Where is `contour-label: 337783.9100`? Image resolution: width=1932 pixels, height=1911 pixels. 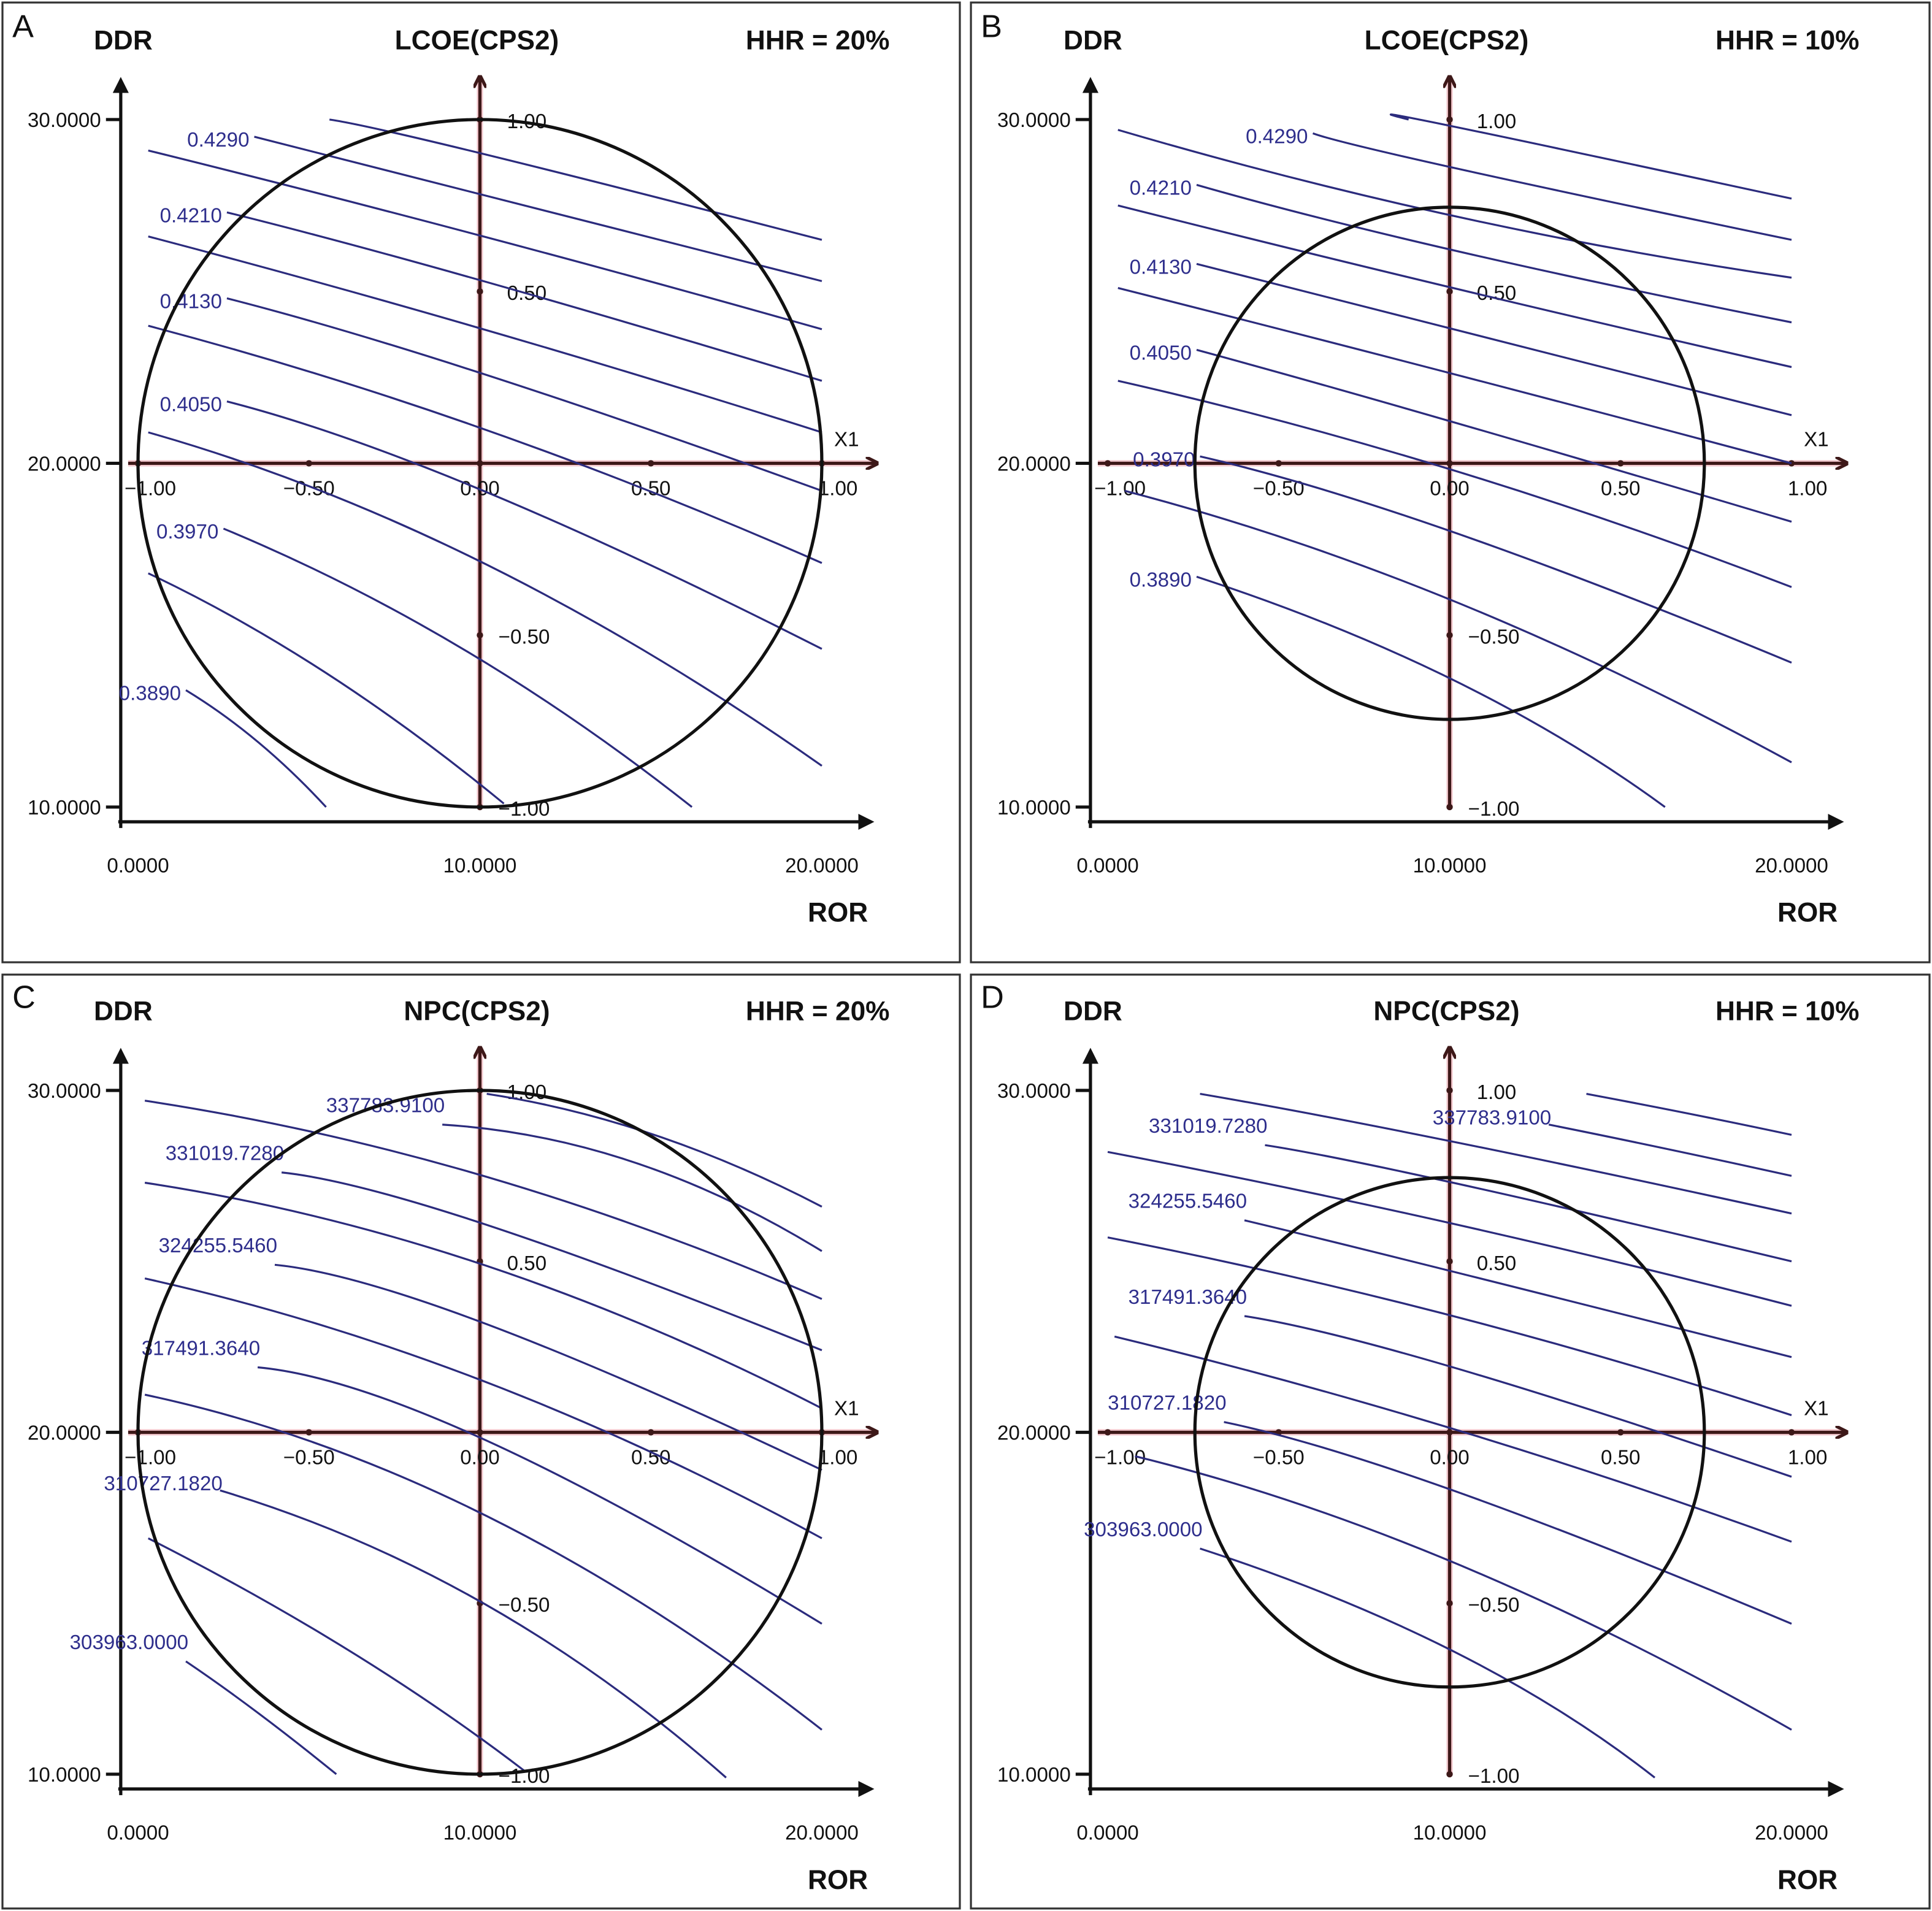 contour-label: 337783.9100 is located at coordinates (385, 1106).